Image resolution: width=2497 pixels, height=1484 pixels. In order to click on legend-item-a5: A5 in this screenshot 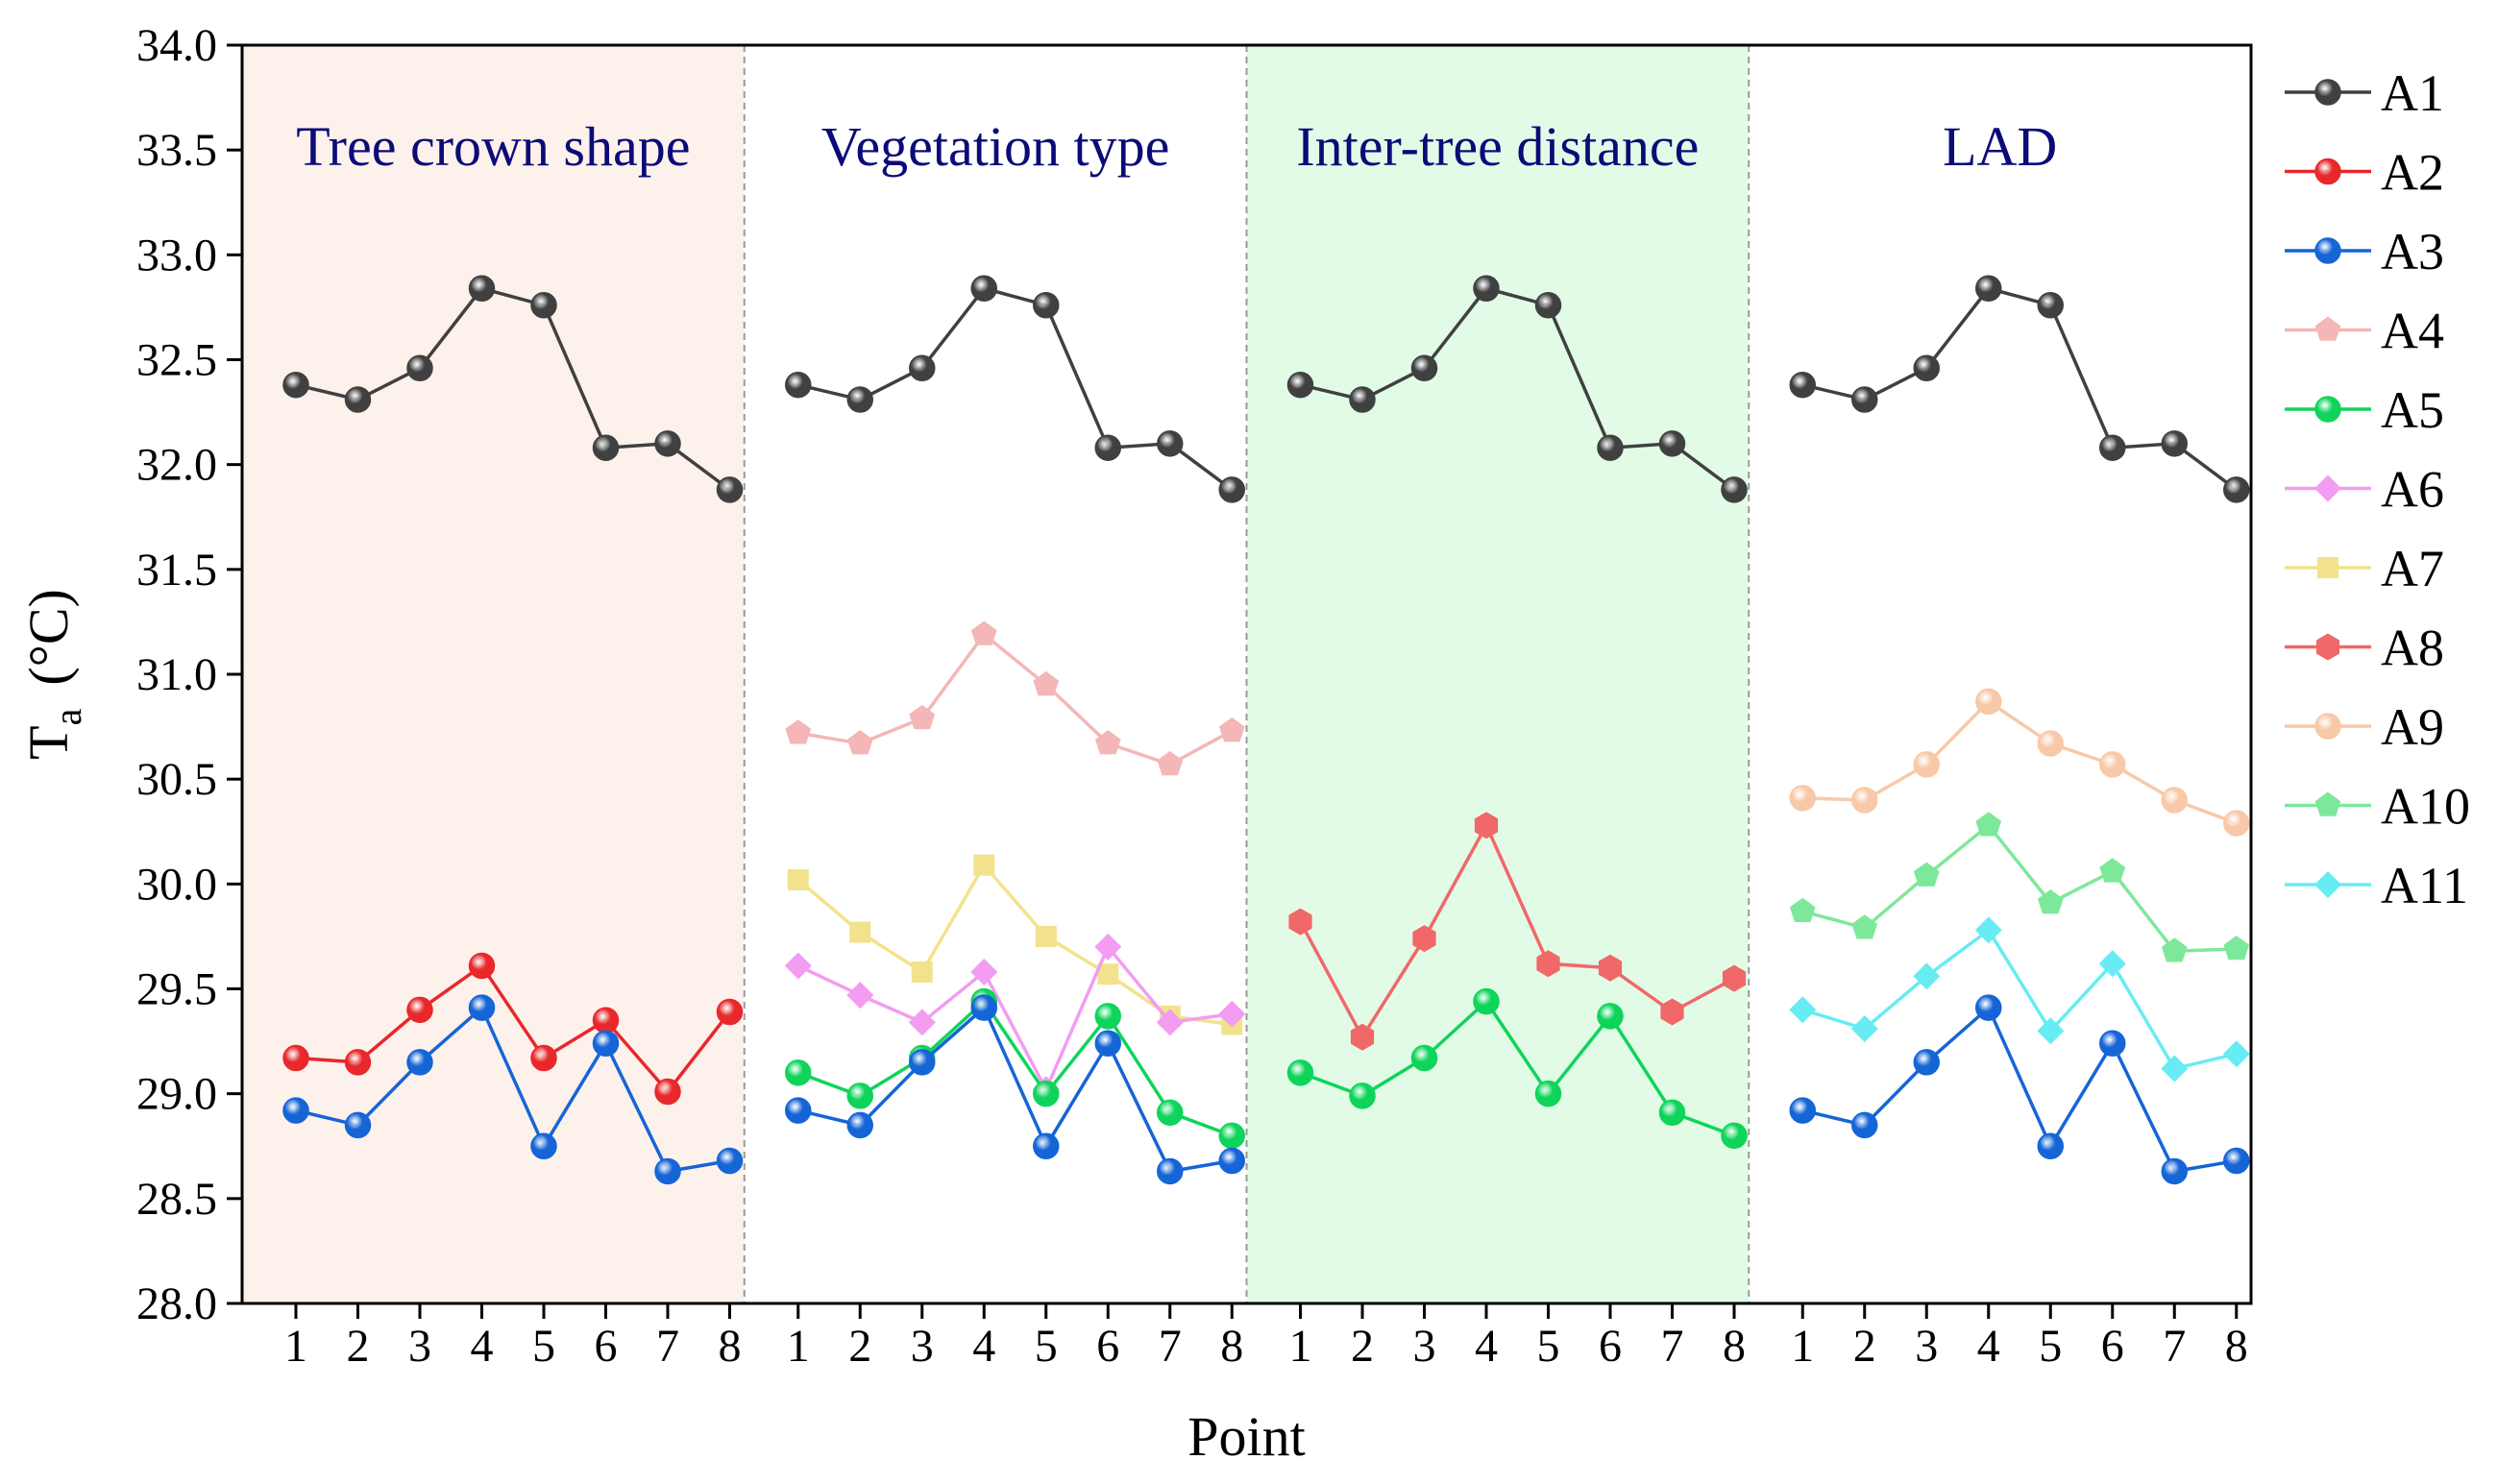, I will do `click(2364, 410)`.